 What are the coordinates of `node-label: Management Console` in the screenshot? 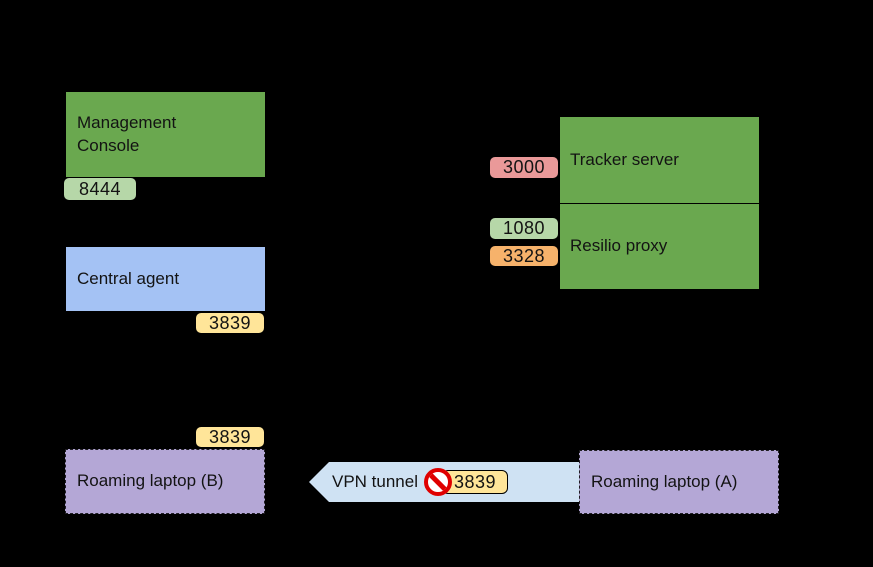 It's located at (127, 134).